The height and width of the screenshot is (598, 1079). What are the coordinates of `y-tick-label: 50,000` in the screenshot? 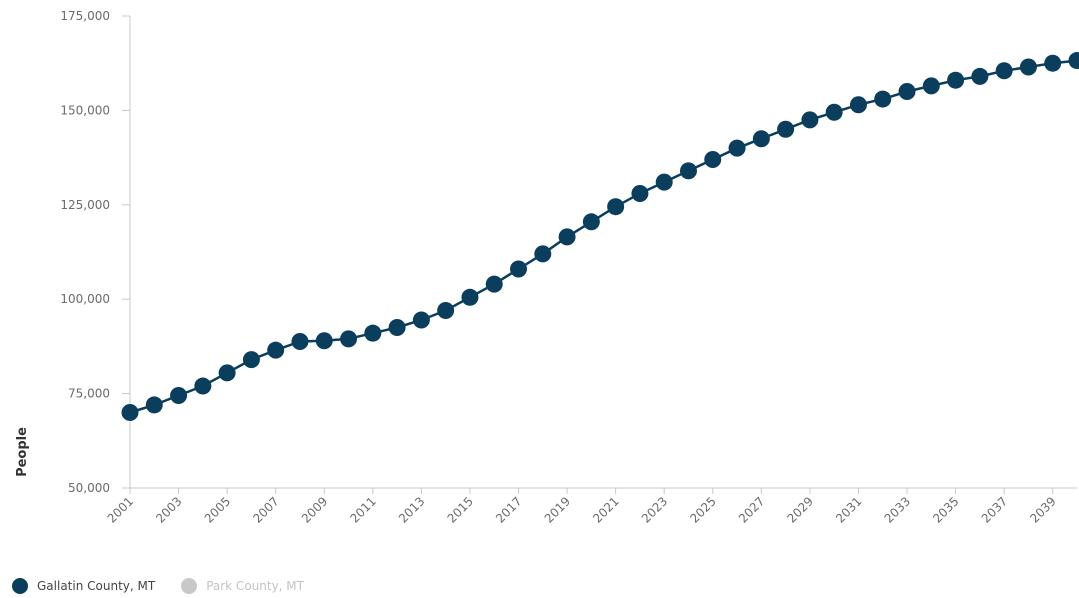 It's located at (89, 488).